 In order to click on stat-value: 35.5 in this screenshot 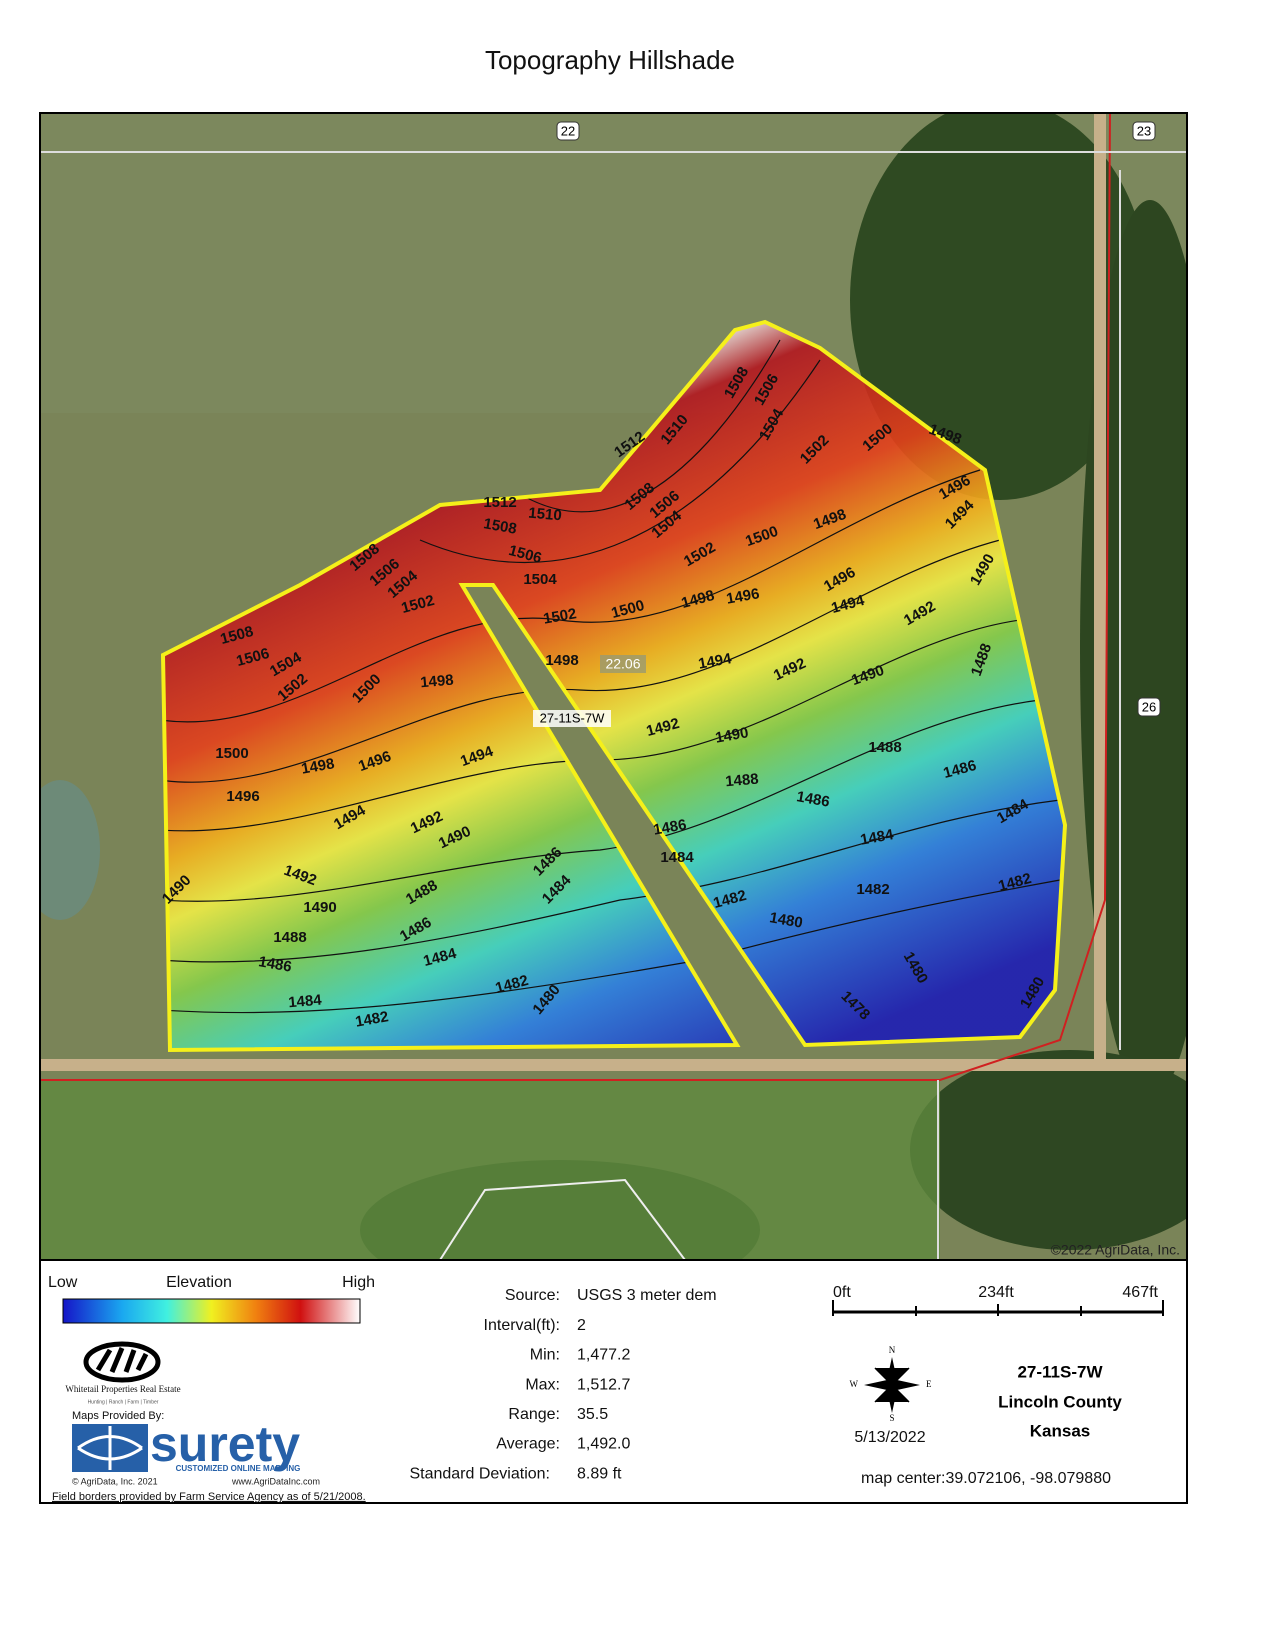, I will do `click(592, 1414)`.